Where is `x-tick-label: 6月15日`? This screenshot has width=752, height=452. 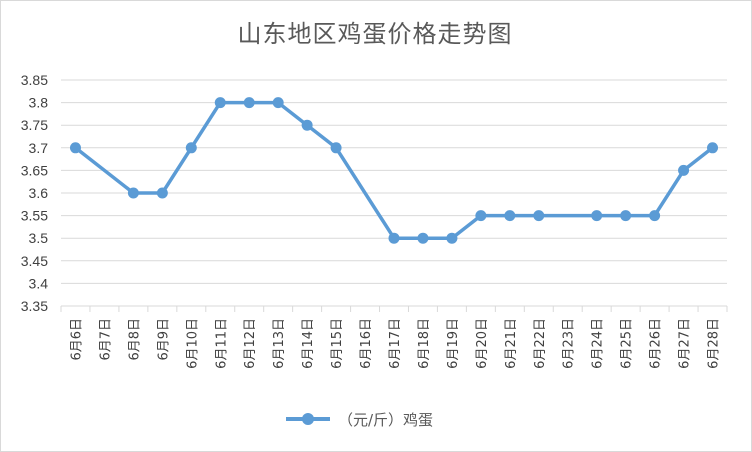
x-tick-label: 6月15日 is located at coordinates (337, 343).